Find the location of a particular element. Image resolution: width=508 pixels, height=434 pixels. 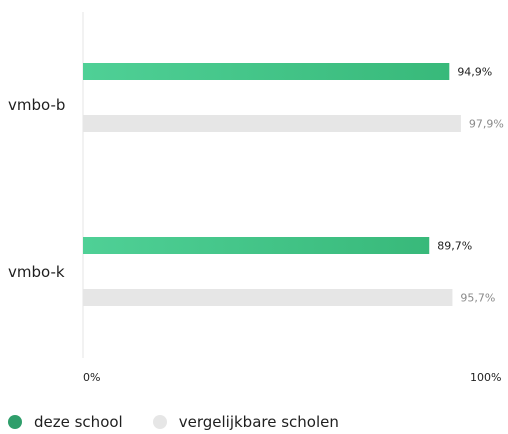

value-label-vmbo-b-vergelijkbare-scholen: 97,9% is located at coordinates (486, 124).